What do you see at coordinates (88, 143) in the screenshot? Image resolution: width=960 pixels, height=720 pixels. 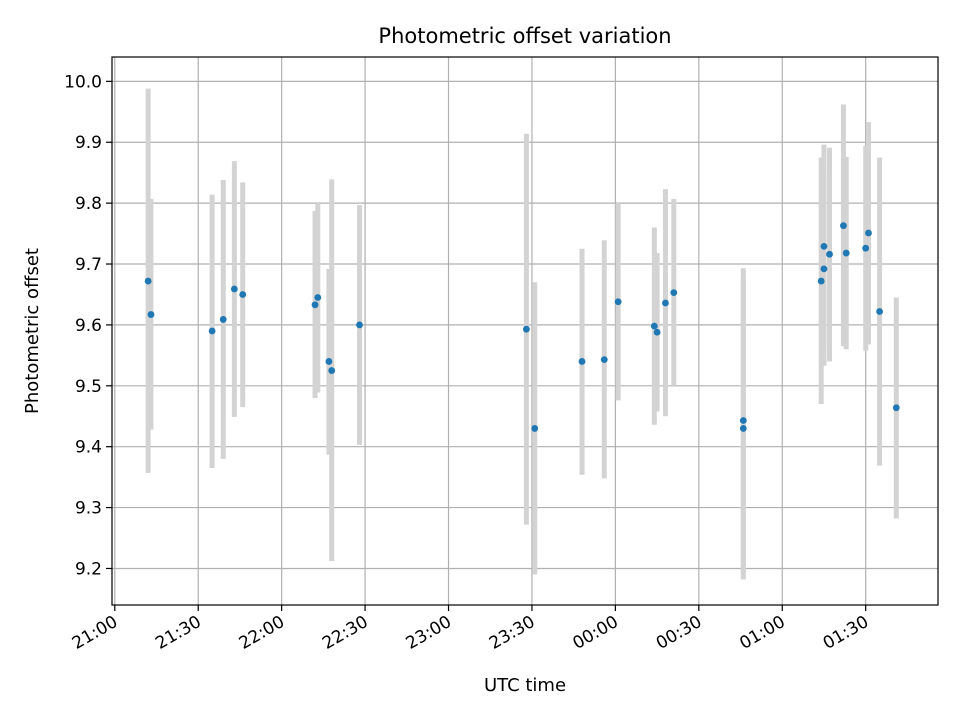 I see `y-tick-label: 9.9` at bounding box center [88, 143].